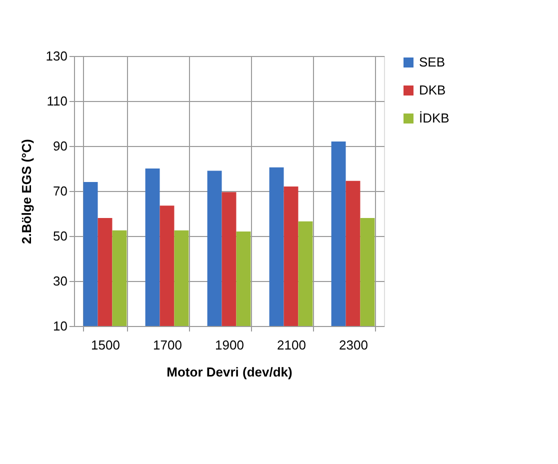 This screenshot has height=464, width=558. What do you see at coordinates (26, 191) in the screenshot?
I see `y-axis-title: 2.Bölge EGS (°C)` at bounding box center [26, 191].